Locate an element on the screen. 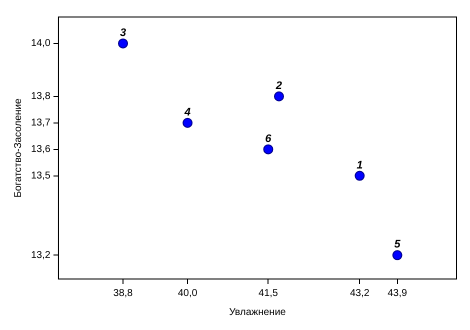 This screenshot has height=330, width=470. annotation: 6 is located at coordinates (268, 138).